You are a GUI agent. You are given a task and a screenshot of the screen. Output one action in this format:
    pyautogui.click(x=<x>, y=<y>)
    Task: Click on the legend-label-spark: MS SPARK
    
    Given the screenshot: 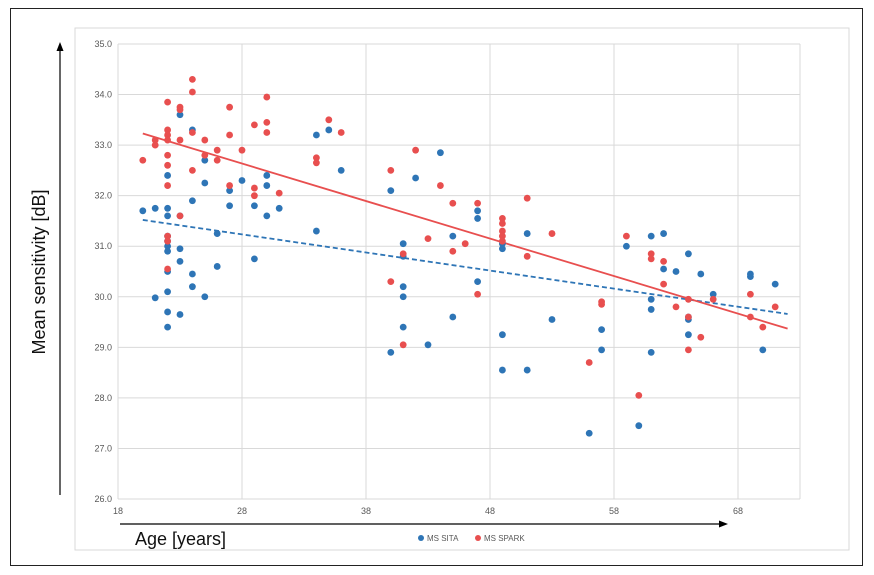 What is the action you would take?
    pyautogui.click(x=504, y=538)
    